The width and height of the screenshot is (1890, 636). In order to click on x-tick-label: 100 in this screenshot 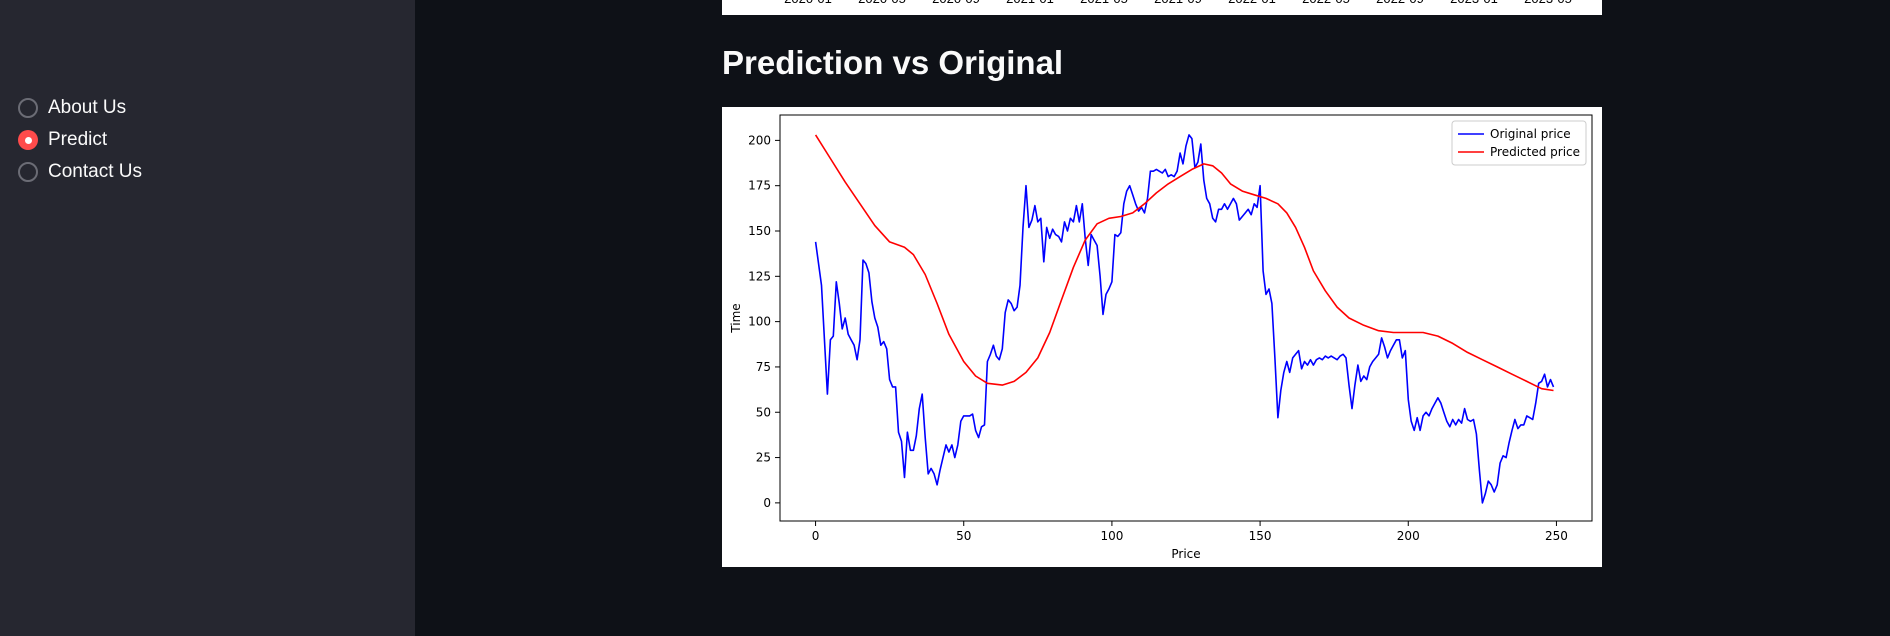, I will do `click(1111, 536)`.